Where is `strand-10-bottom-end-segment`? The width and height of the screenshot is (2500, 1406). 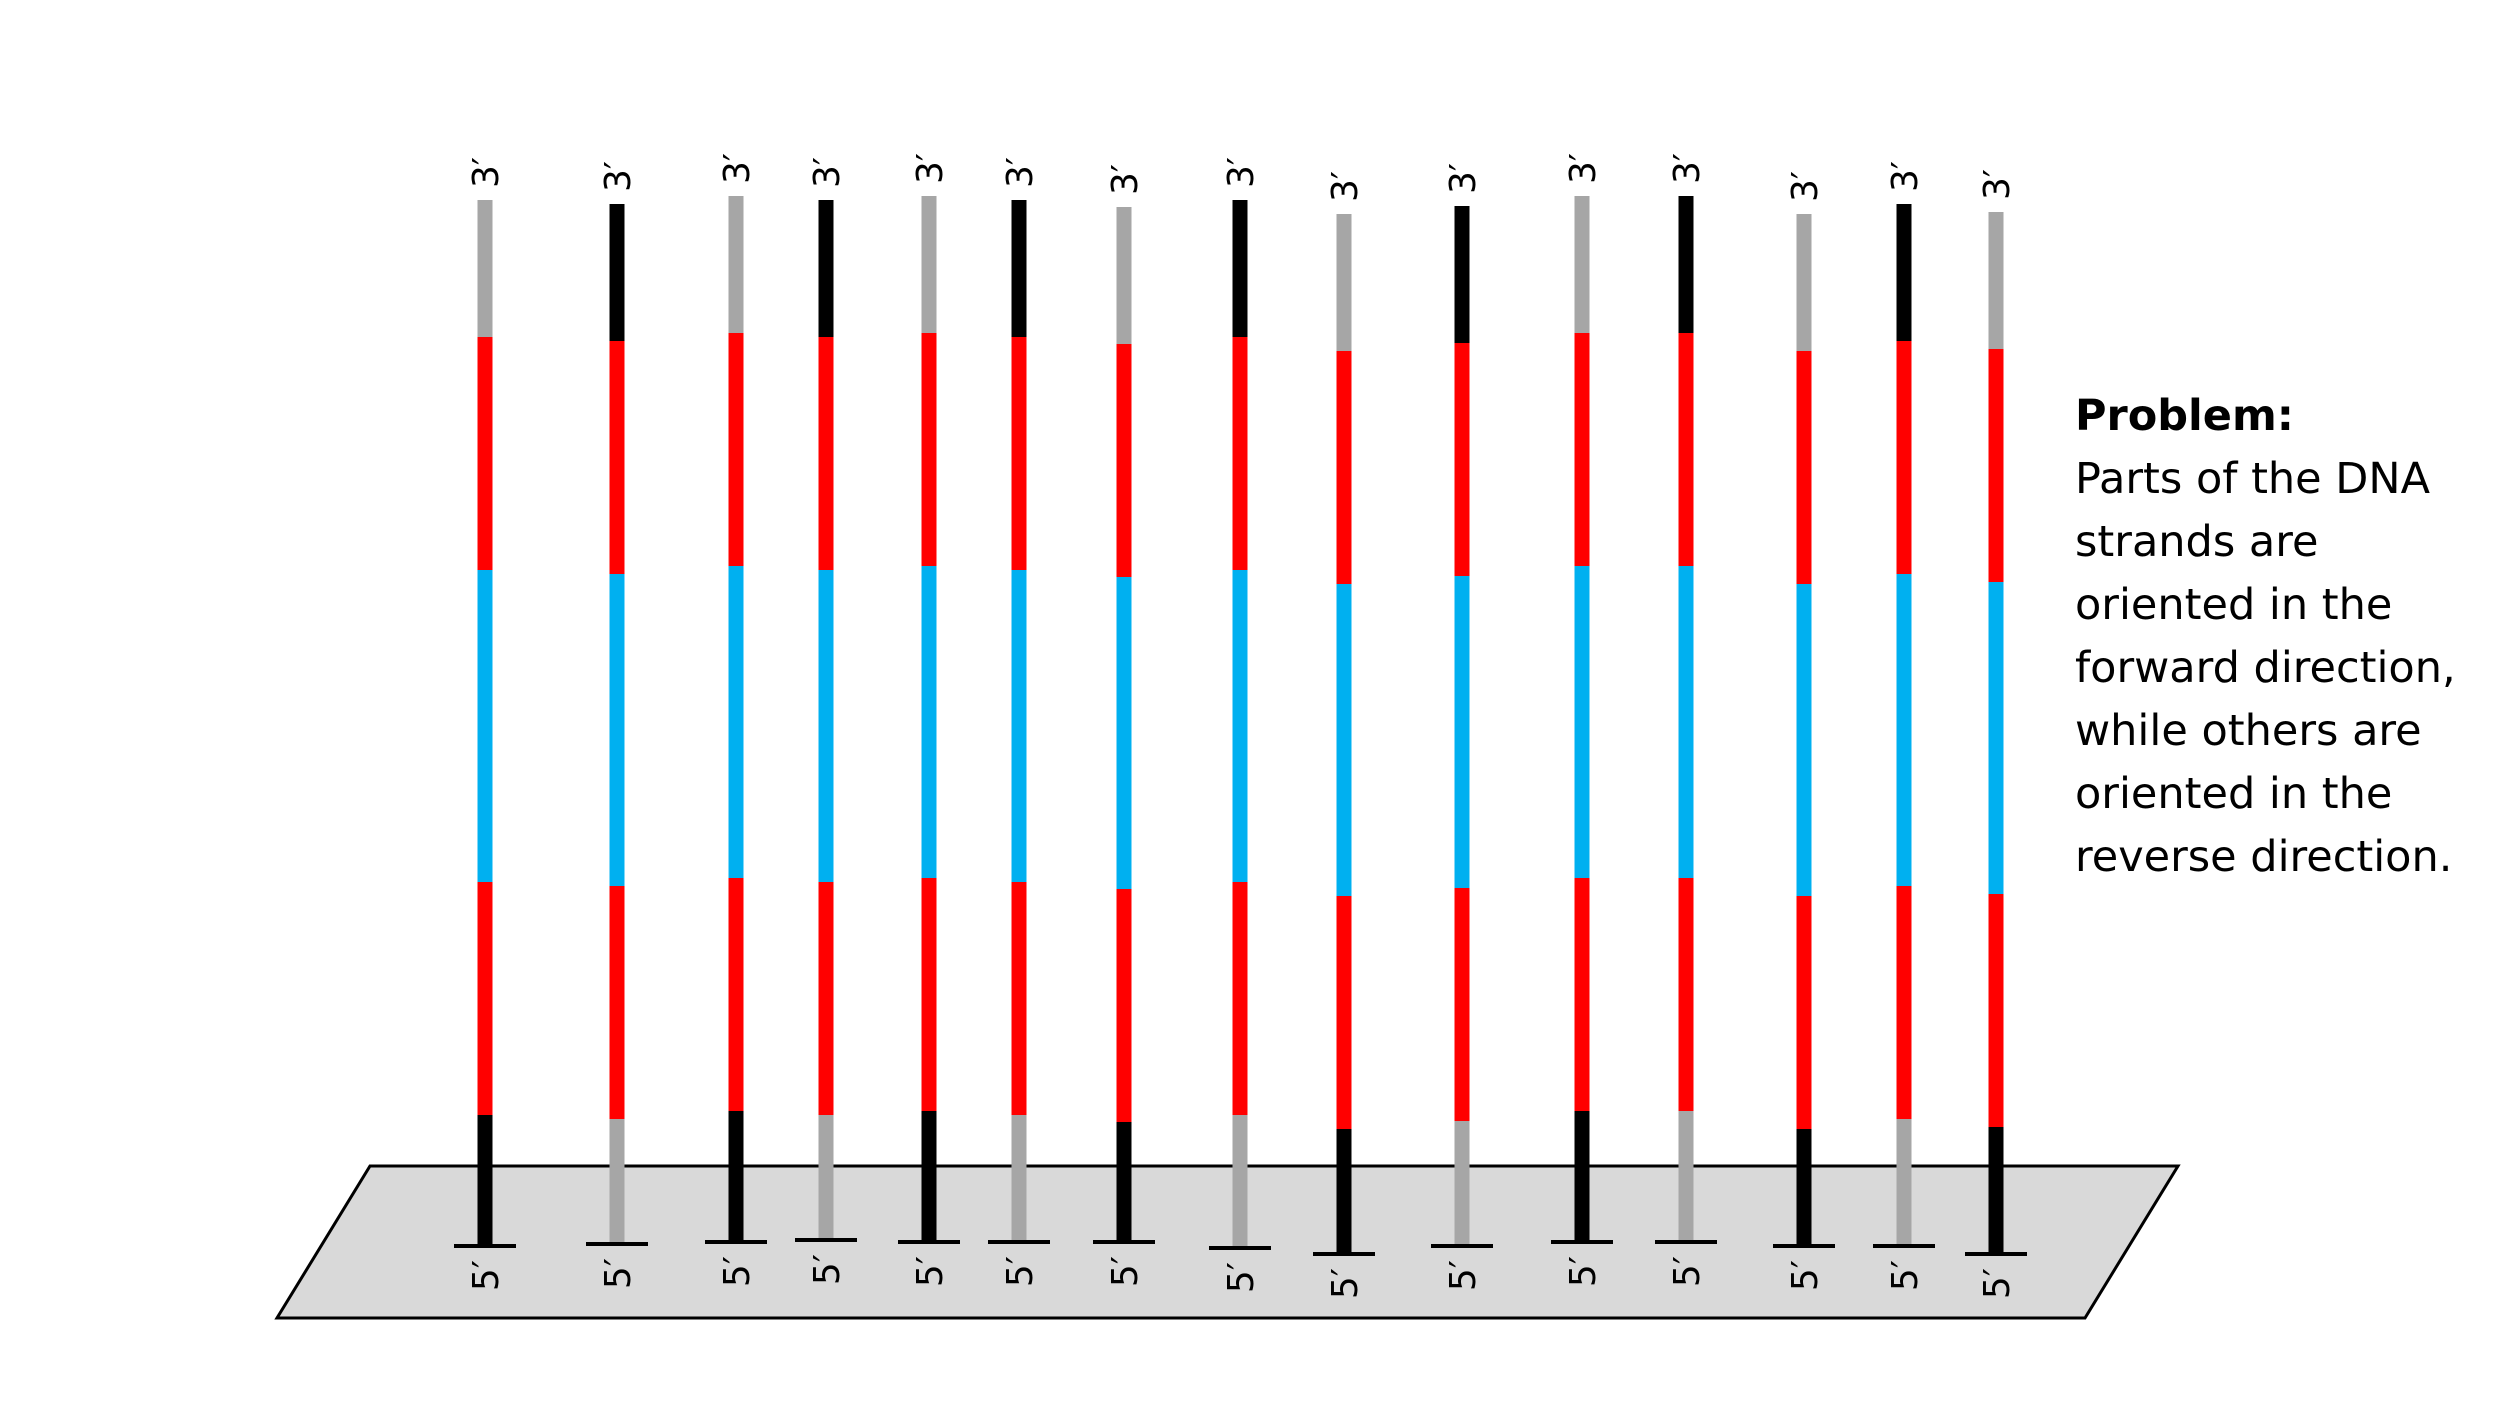 strand-10-bottom-end-segment is located at coordinates (1462, 1183).